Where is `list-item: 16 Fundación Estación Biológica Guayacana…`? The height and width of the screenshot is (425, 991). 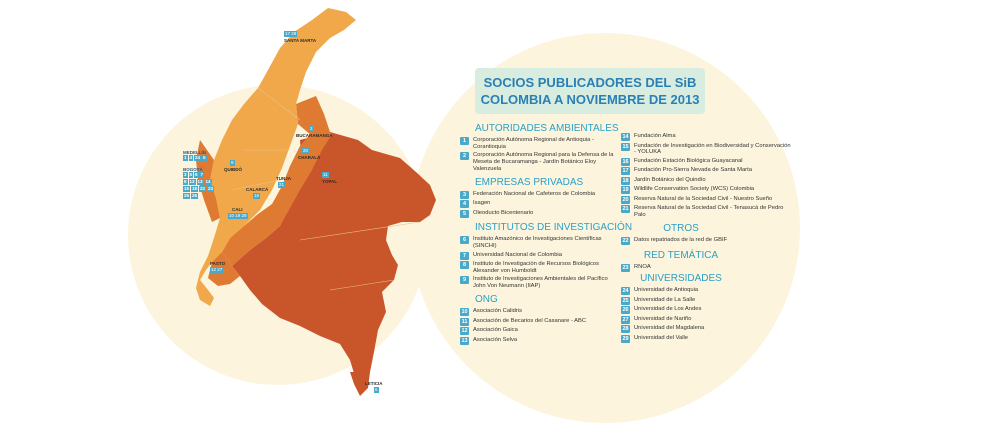 list-item: 16 Fundación Estación Biológica Guayacana… is located at coordinates (706, 161).